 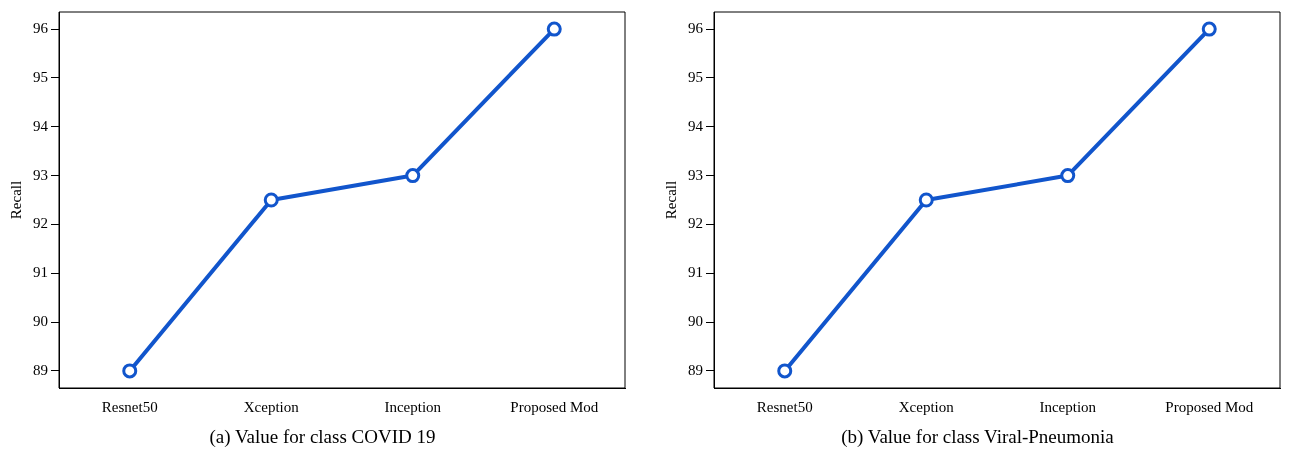 I want to click on text: (a) Value for class COVID 19, so click(x=322, y=437).